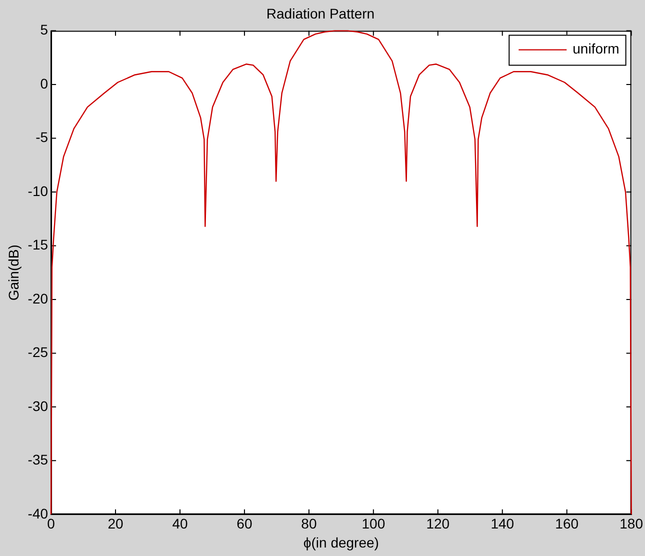 This screenshot has height=556, width=645. Describe the element at coordinates (567, 524) in the screenshot. I see `x-tick-label: 160` at that location.